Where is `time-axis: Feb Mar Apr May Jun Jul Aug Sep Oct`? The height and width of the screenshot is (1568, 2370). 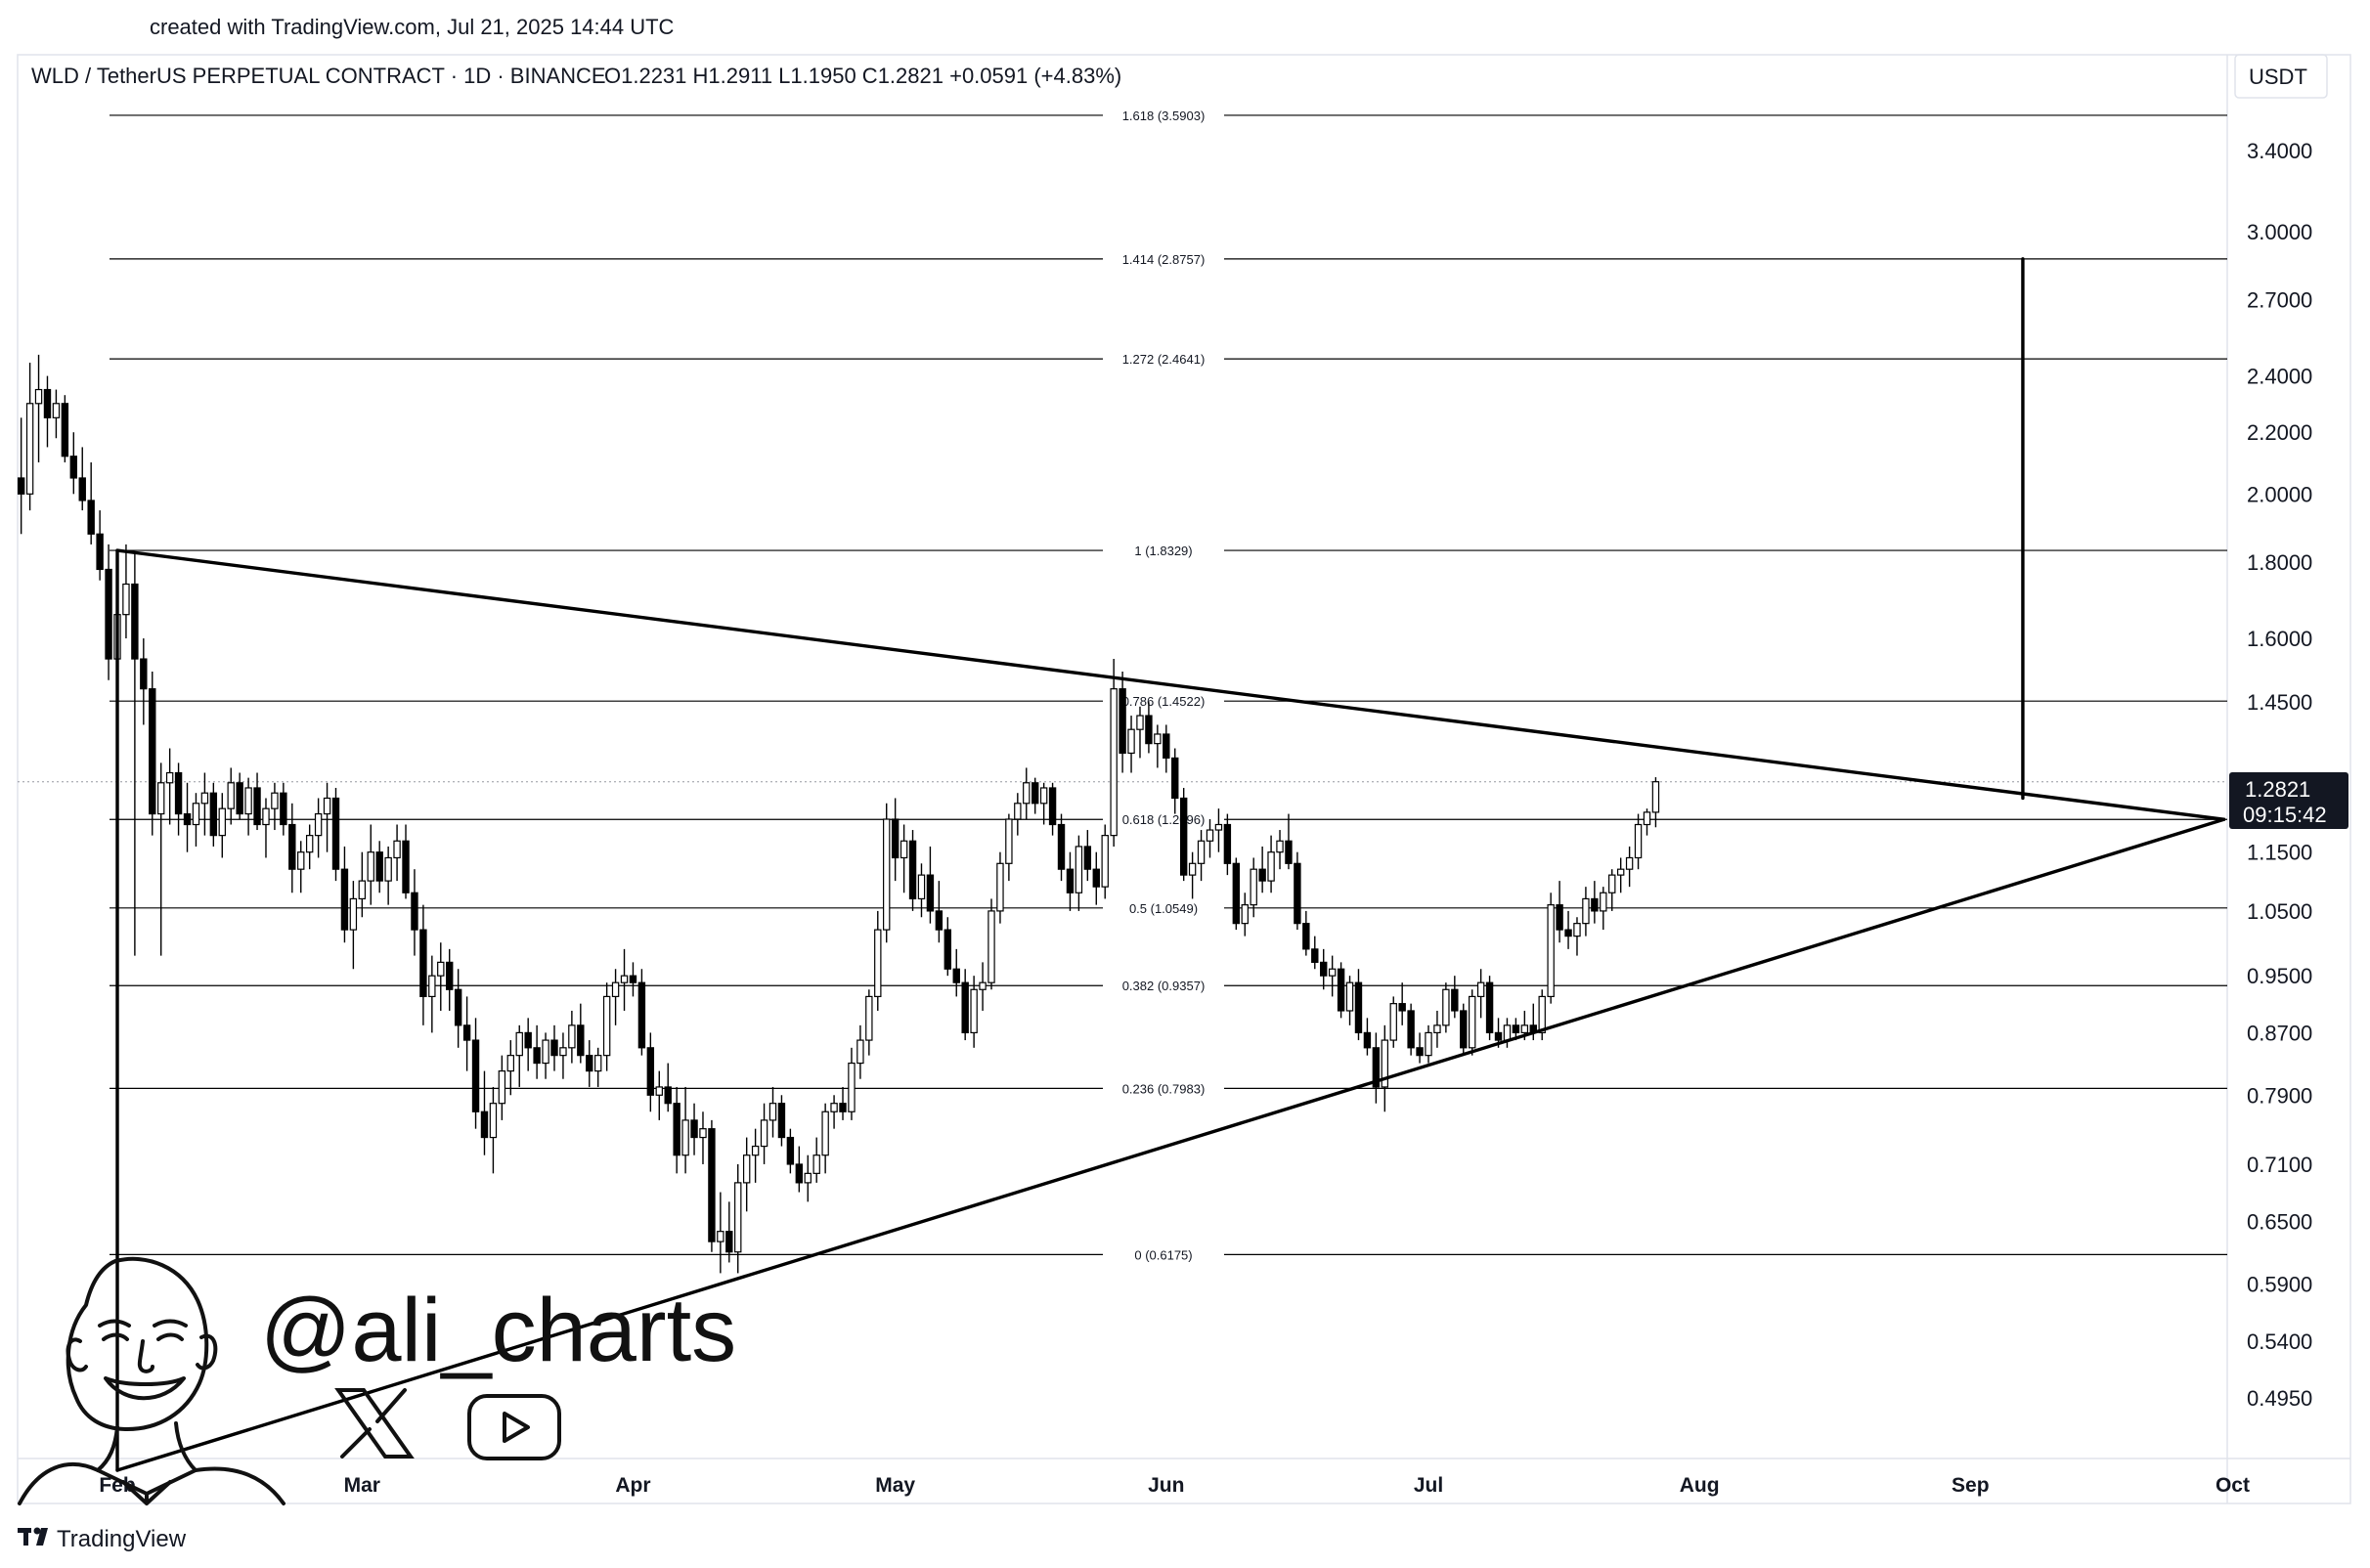
time-axis: Feb Mar Apr May Jun Jul Aug Sep Oct is located at coordinates (1174, 1486).